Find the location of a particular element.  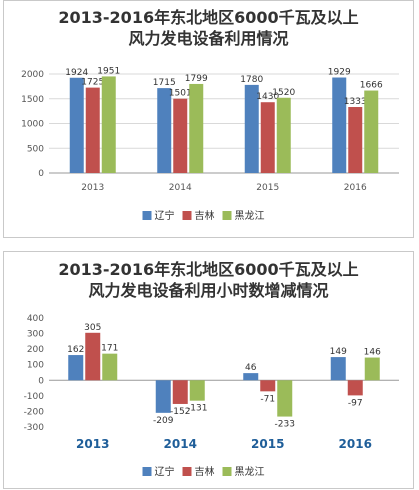

data-label: 305 is located at coordinates (92, 328).